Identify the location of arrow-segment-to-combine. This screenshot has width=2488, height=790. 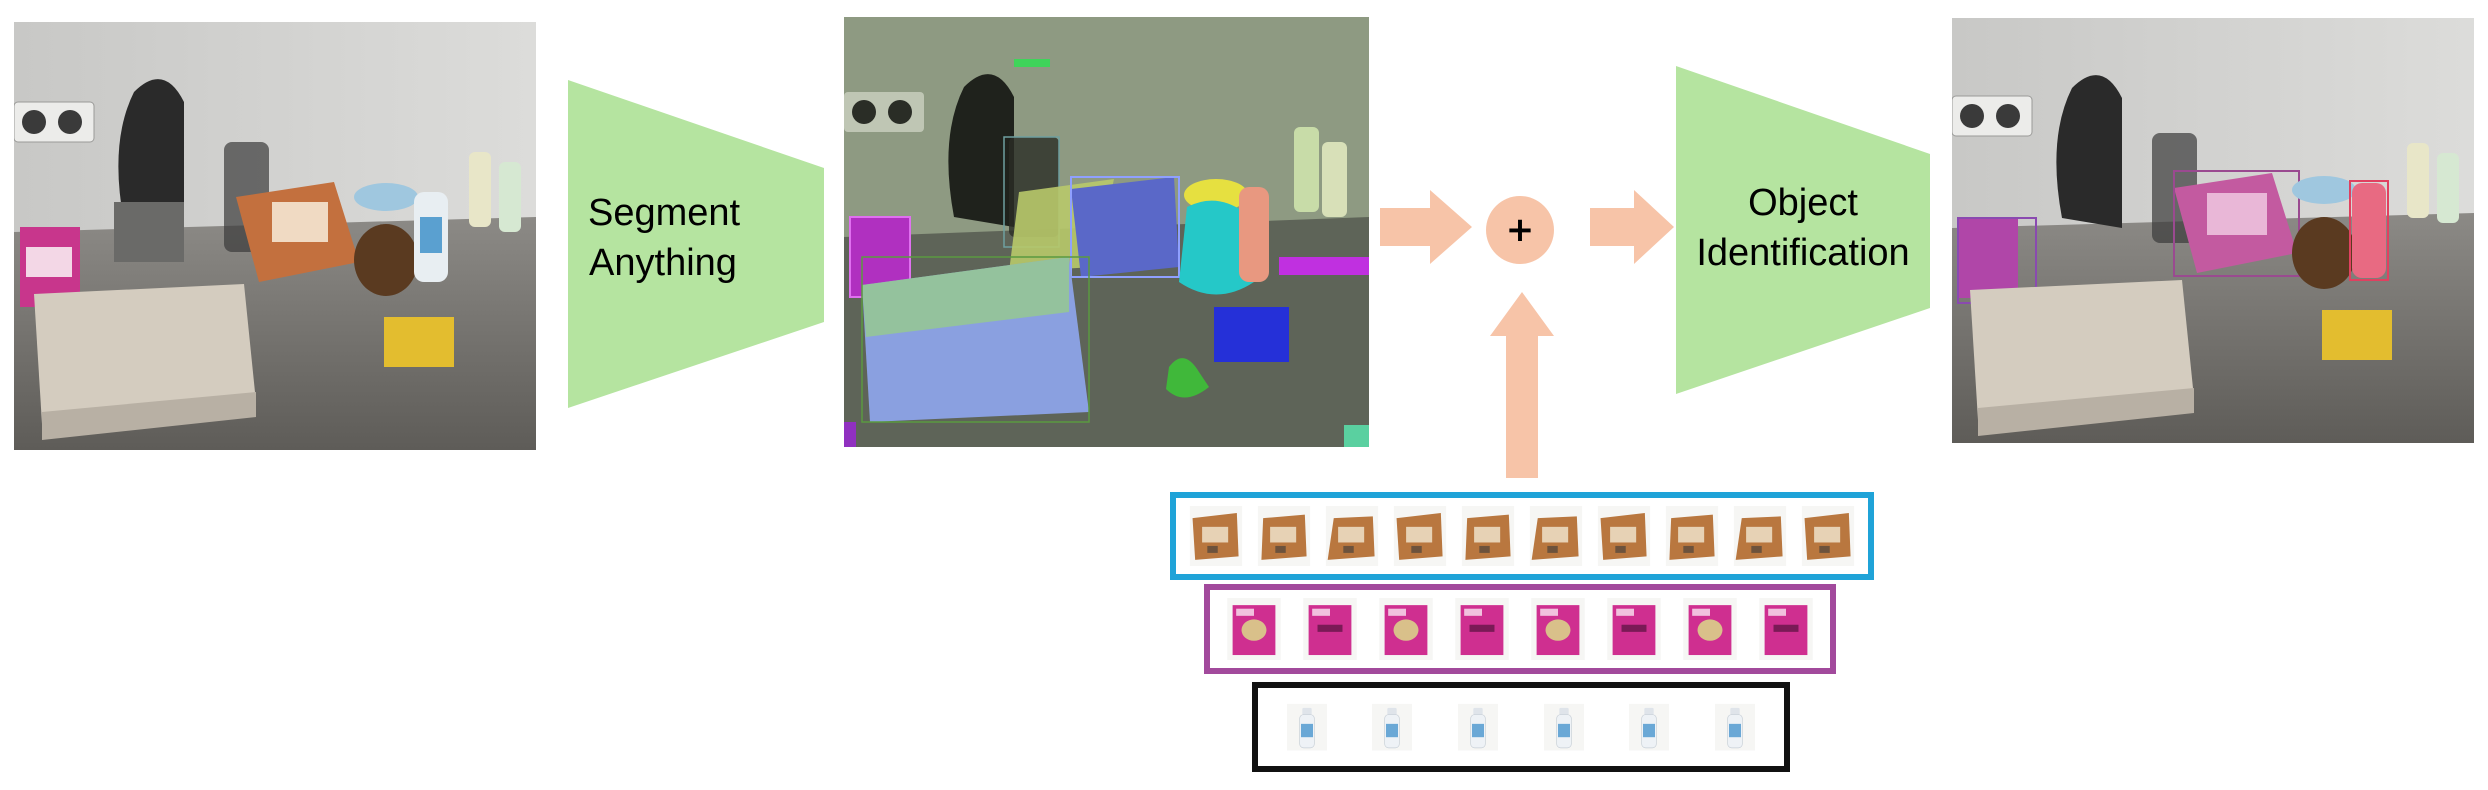
(1426, 227).